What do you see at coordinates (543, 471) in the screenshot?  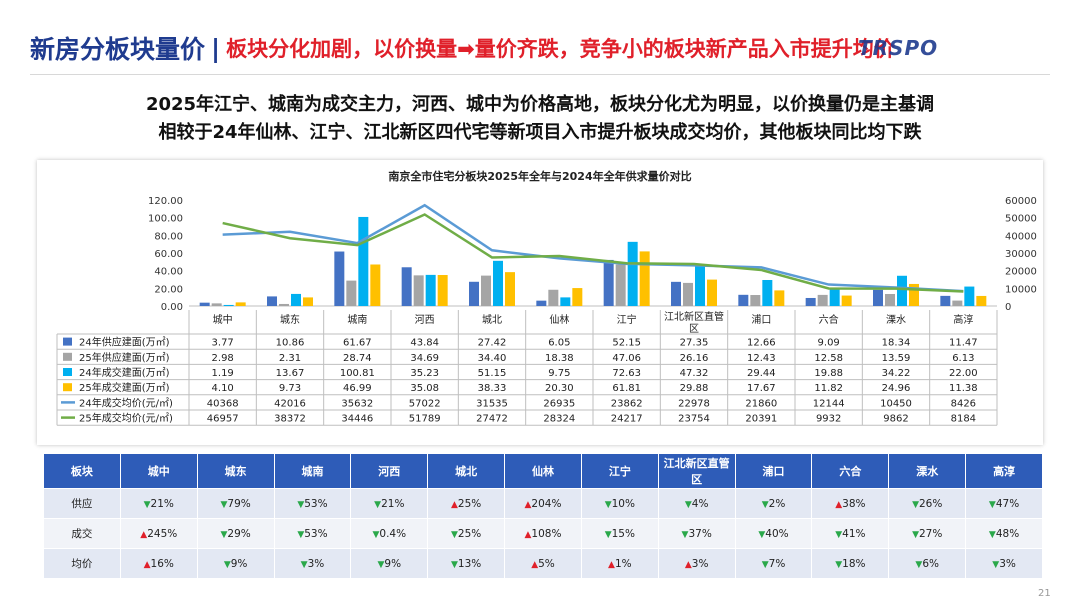 I see `summary-column-header: 仙林` at bounding box center [543, 471].